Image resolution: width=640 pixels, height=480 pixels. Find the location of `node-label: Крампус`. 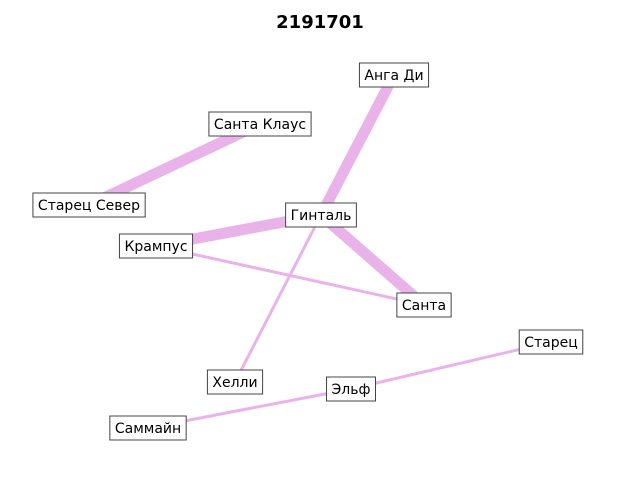

node-label: Крампус is located at coordinates (155, 247).